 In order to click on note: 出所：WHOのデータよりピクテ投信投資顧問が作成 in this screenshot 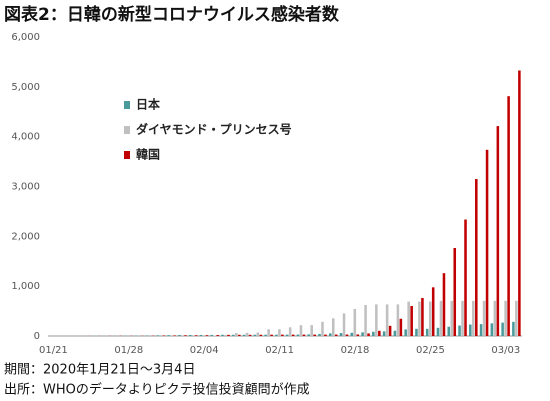, I will do `click(157, 390)`.